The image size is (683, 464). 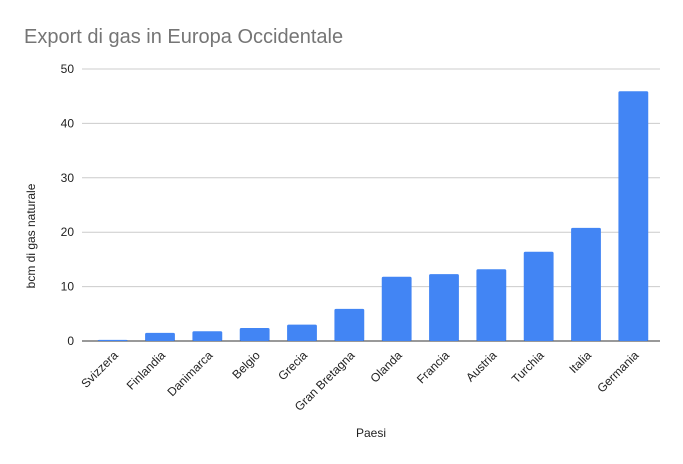 What do you see at coordinates (302, 332) in the screenshot?
I see `bar-grecia` at bounding box center [302, 332].